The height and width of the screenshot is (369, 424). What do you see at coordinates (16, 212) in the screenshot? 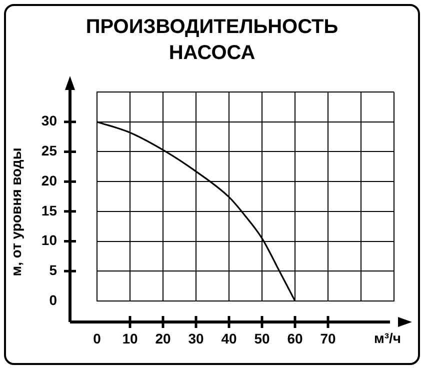
I see `y-axis-title: м, от уровня воды` at bounding box center [16, 212].